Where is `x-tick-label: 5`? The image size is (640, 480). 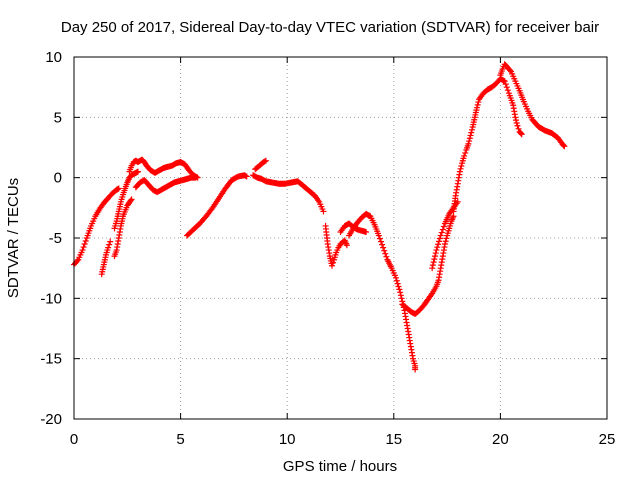
x-tick-label: 5 is located at coordinates (180, 439).